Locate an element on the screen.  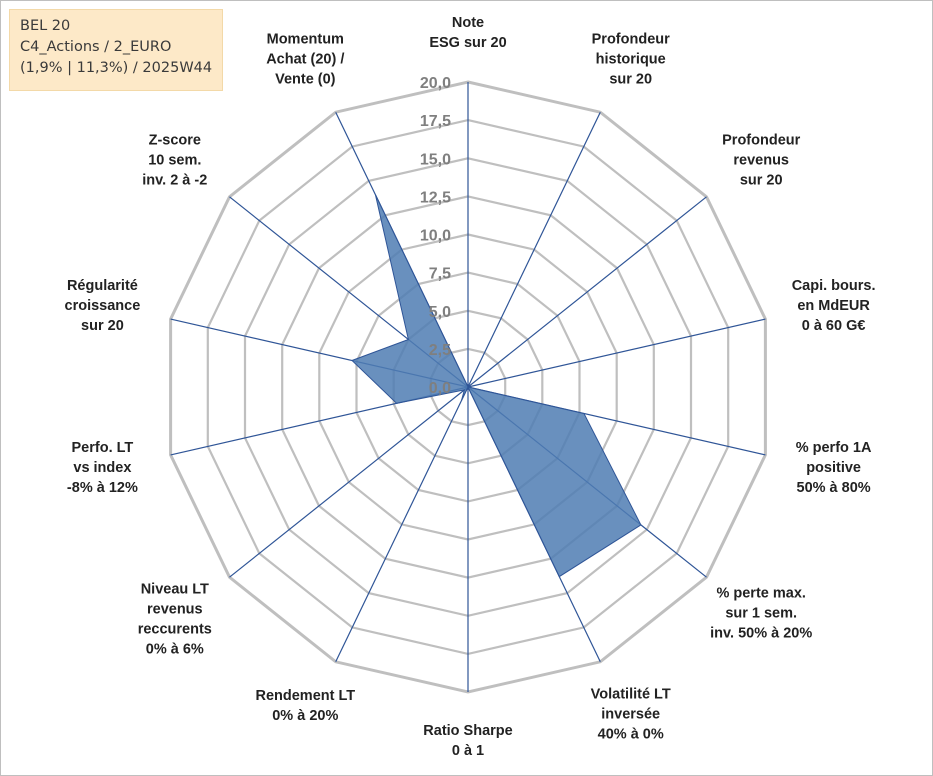
axis-label-8: Ratio Sharpe 0 à 1 is located at coordinates (467, 741).